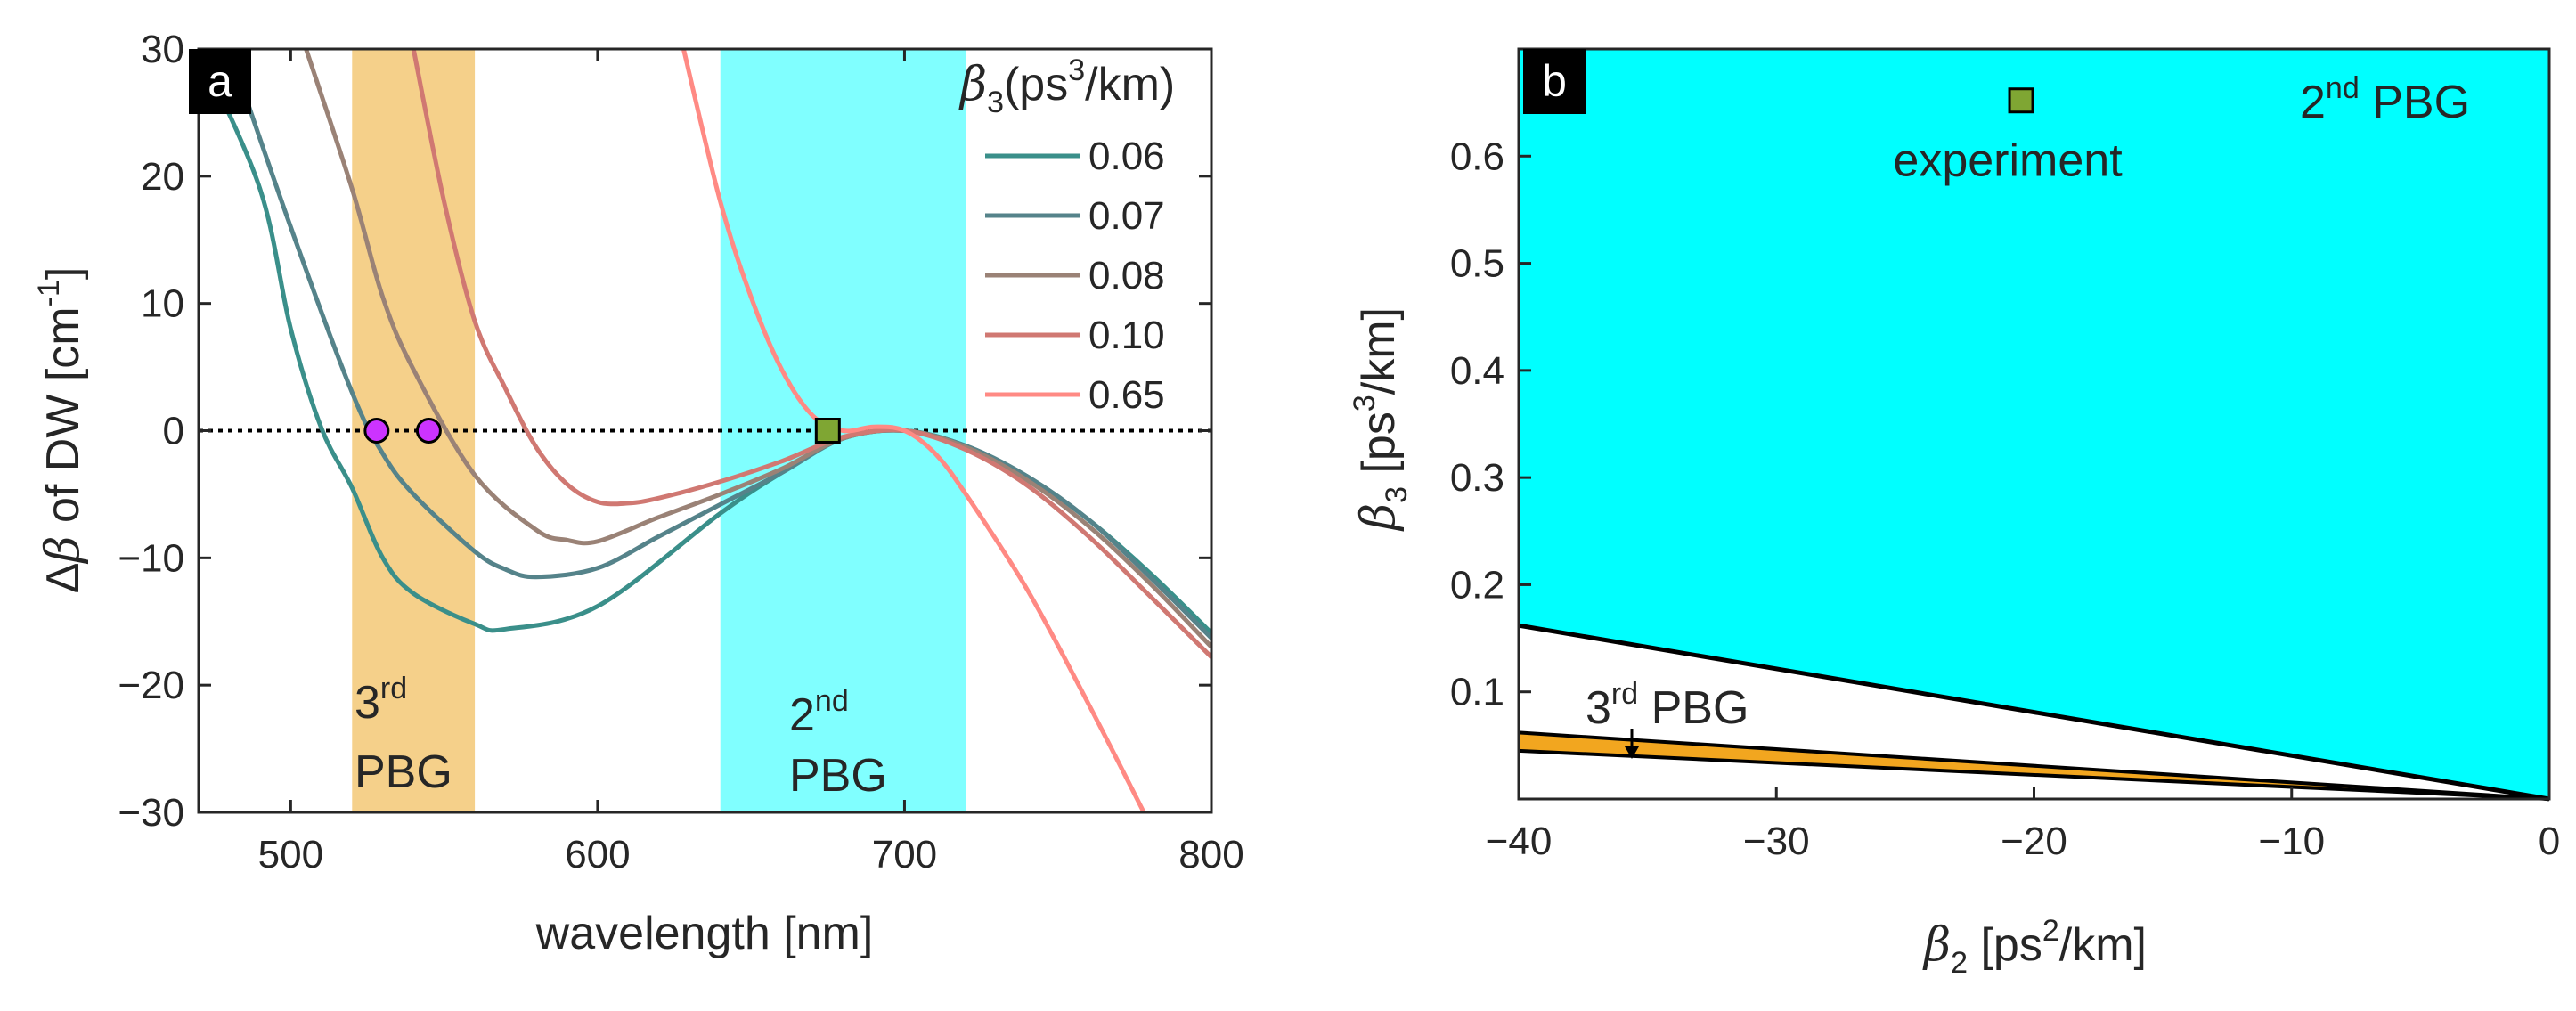 The image size is (2576, 1011). Describe the element at coordinates (1066, 235) in the screenshot. I see `panel-a-legend: β3(ps3/km) 0.06 0.07 0.08 0.10 0.65` at that location.